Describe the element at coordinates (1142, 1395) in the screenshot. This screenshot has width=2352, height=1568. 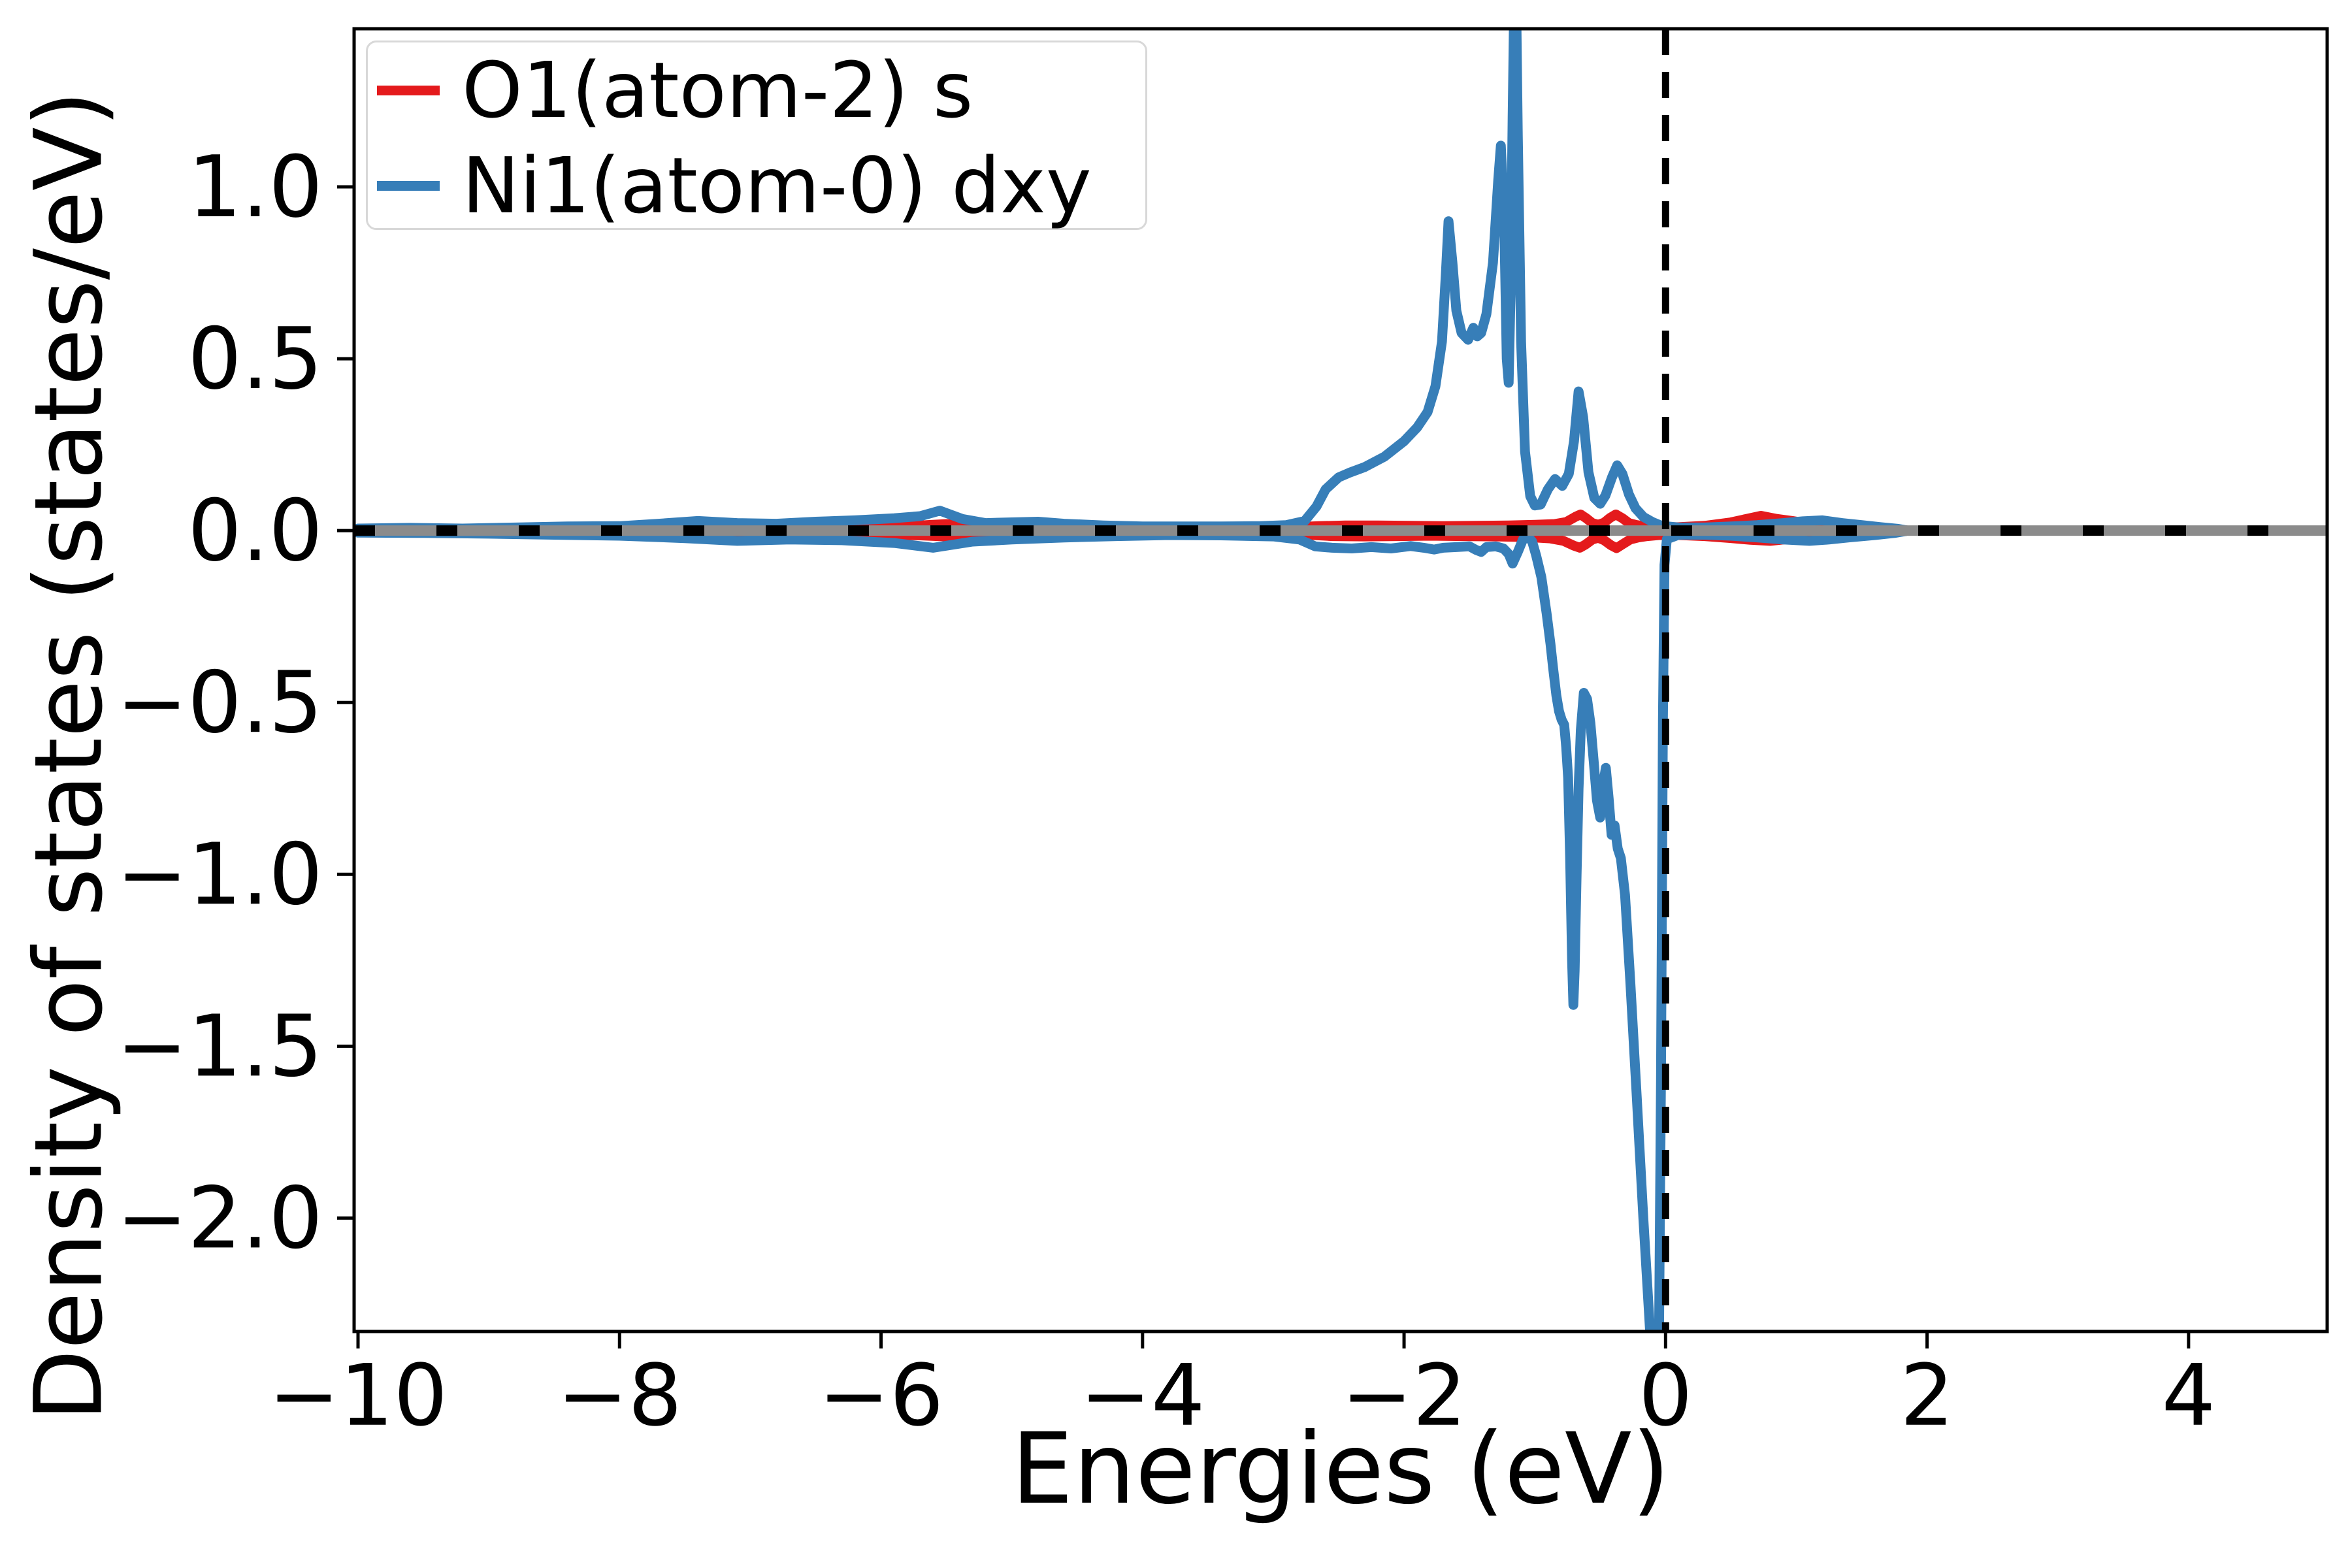
I see `x-tick-label: −4` at that location.